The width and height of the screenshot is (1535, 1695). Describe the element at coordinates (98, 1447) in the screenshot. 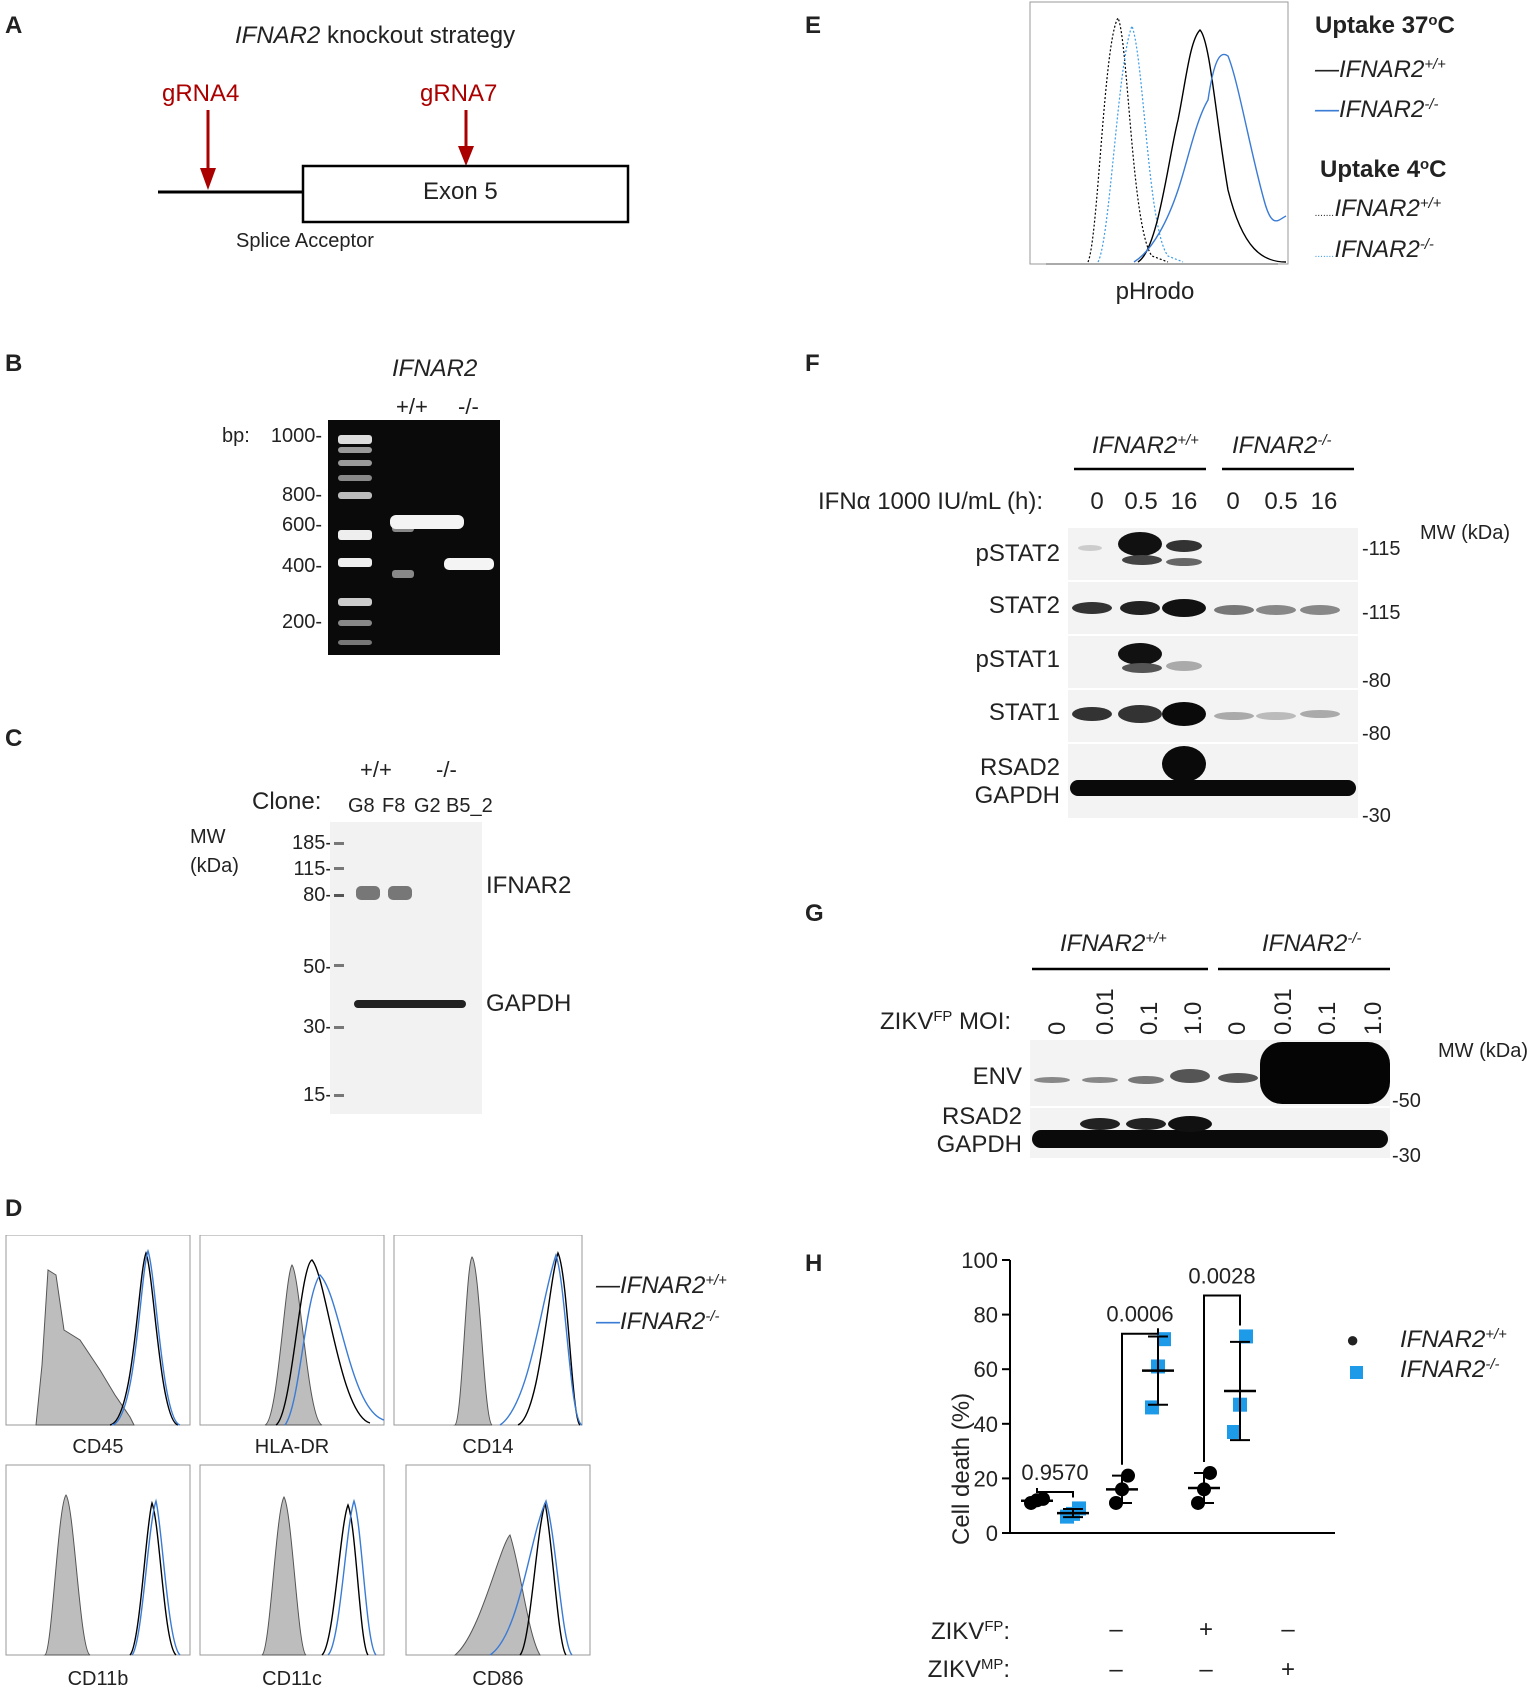

I see `marker-label: CD45` at that location.